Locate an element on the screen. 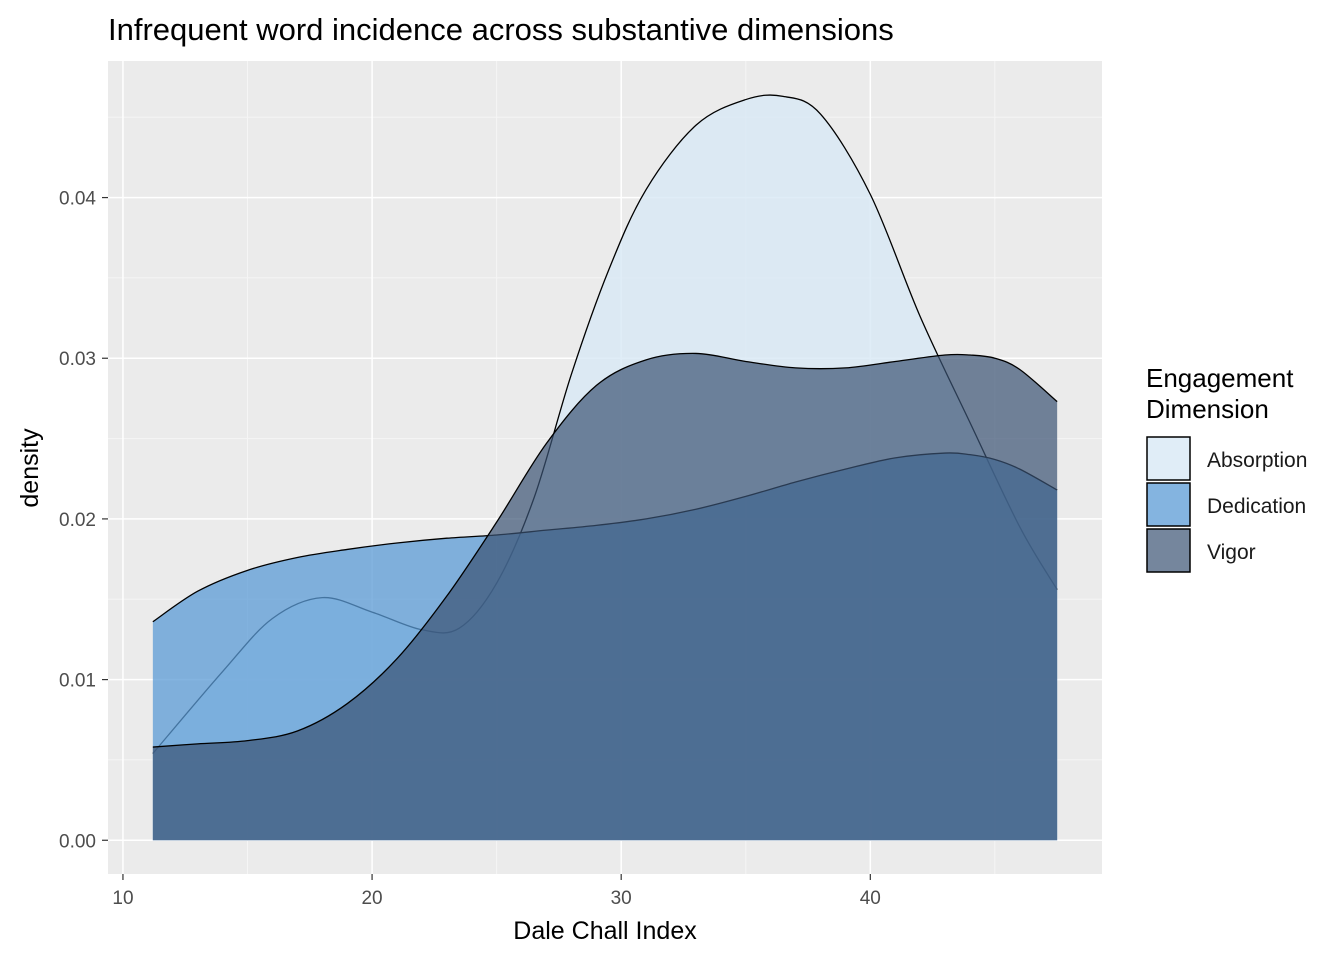 Image resolution: width=1344 pixels, height=960 pixels. x-axis: 10 20 30 40 is located at coordinates (496, 891).